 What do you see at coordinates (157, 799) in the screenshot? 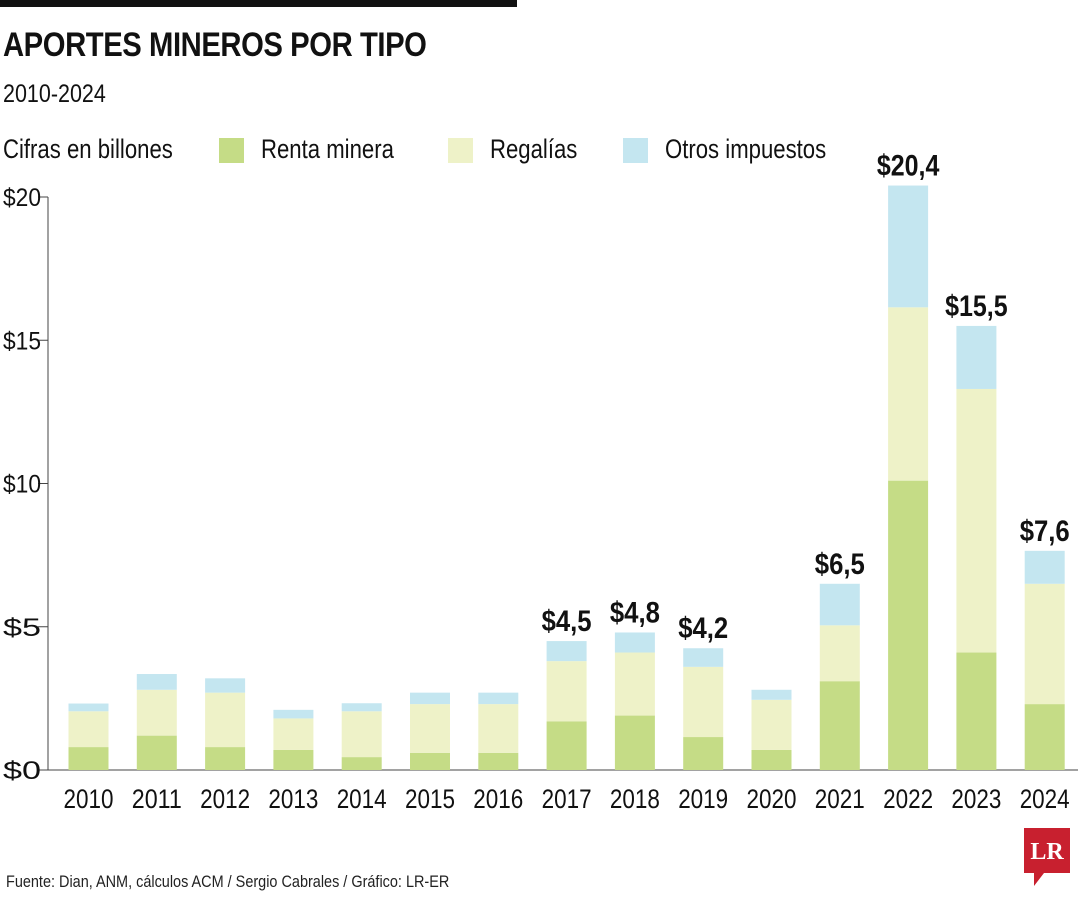
I see `x-tick-label: 2011` at bounding box center [157, 799].